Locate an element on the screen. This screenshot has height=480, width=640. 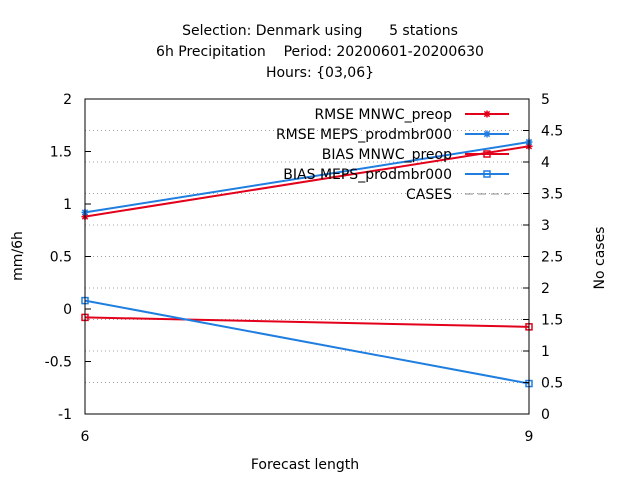
chart-title-line: Hours: {03,06} is located at coordinates (320, 73).